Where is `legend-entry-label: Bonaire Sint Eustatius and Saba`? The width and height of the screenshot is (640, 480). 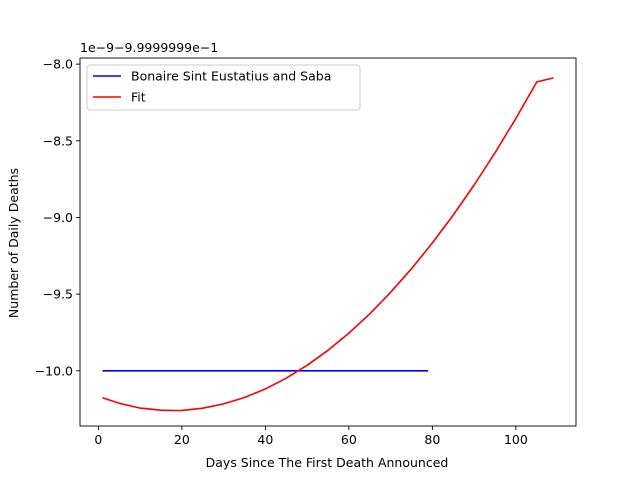
legend-entry-label: Bonaire Sint Eustatius and Saba is located at coordinates (231, 76).